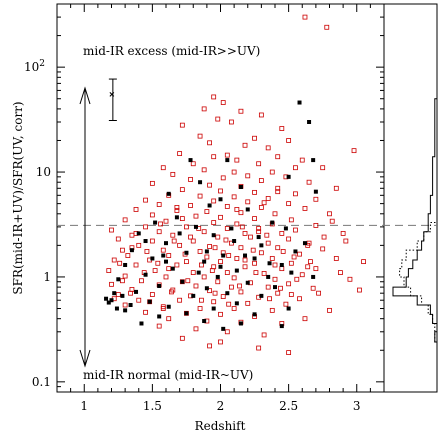 This screenshot has width=443, height=436. I want to click on x-tick-label: 2.5, so click(288, 406).